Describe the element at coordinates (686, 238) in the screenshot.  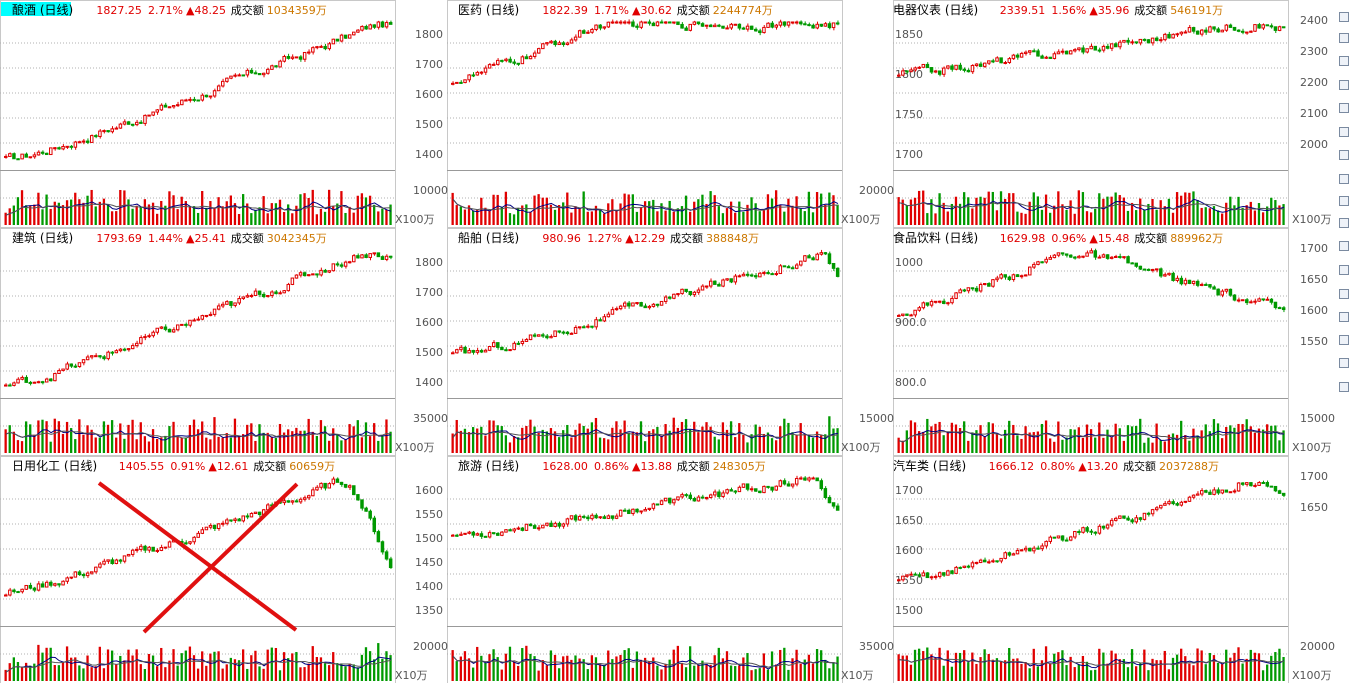
I see `panel-amount-label: 成交额` at that location.